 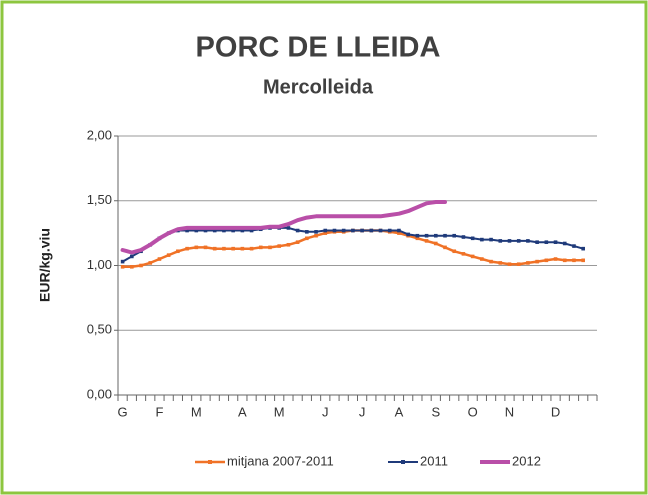 What do you see at coordinates (99, 329) in the screenshot?
I see `y-tick-label: 0,50` at bounding box center [99, 329].